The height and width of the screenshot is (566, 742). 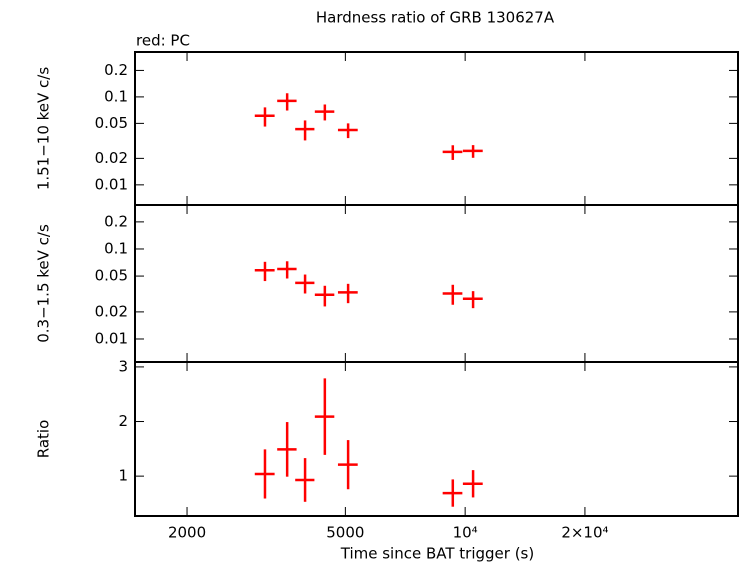 I want to click on chart-title: Hardness ratio of GRB 130627A, so click(x=435, y=18).